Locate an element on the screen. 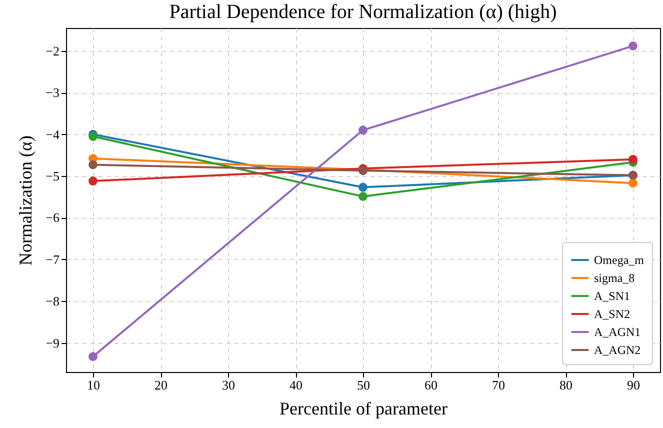 The image size is (663, 428). y-tick-label: −3 is located at coordinates (53, 92).